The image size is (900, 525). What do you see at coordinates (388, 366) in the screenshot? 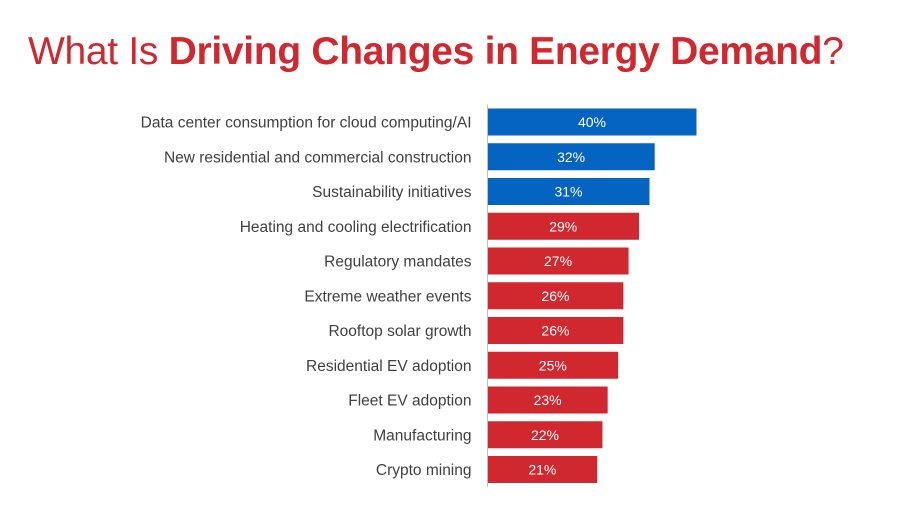
I see `category-label: Residential EV adoption` at bounding box center [388, 366].